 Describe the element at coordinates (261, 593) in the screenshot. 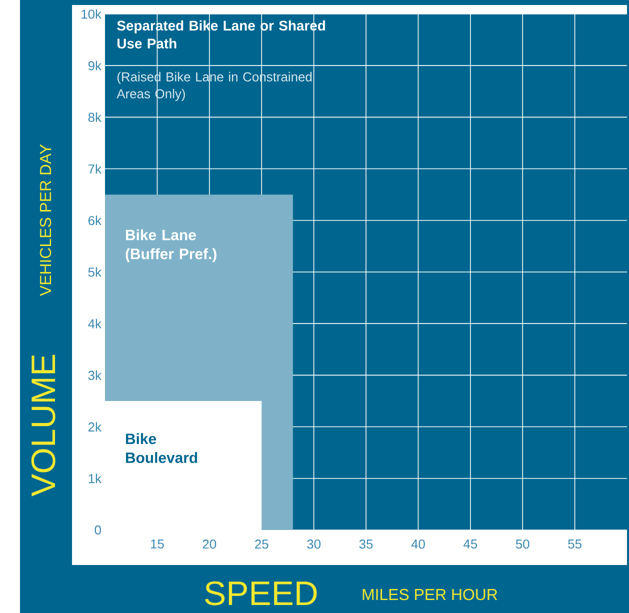

I see `x-axis-title: SPEED` at that location.